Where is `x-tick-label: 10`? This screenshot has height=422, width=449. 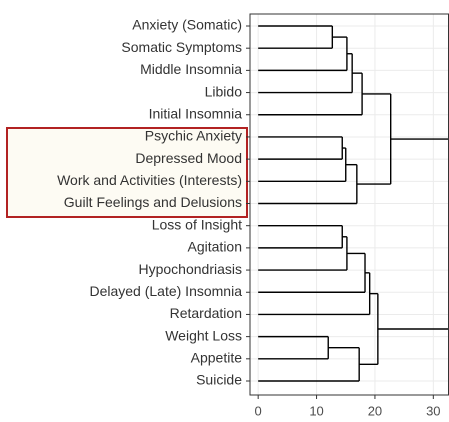
x-tick-label: 10 is located at coordinates (316, 410).